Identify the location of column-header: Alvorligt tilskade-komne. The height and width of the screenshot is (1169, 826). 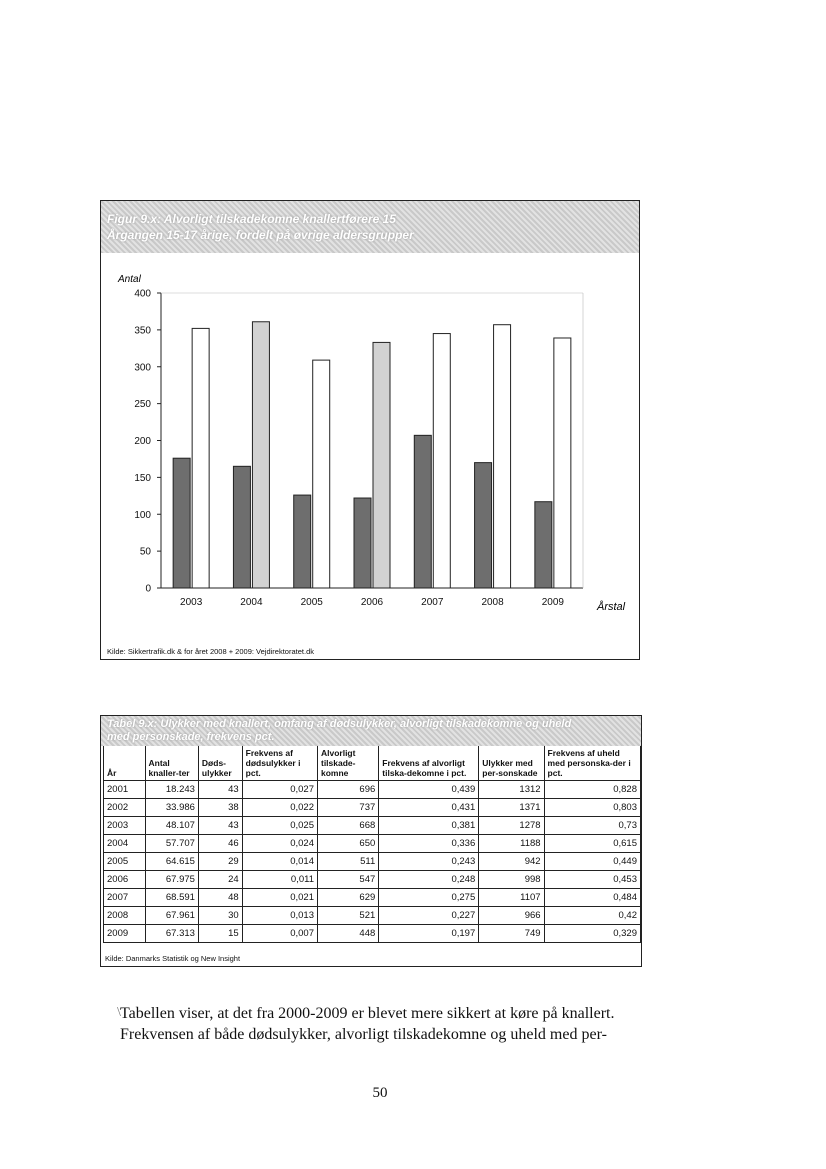
(348, 763).